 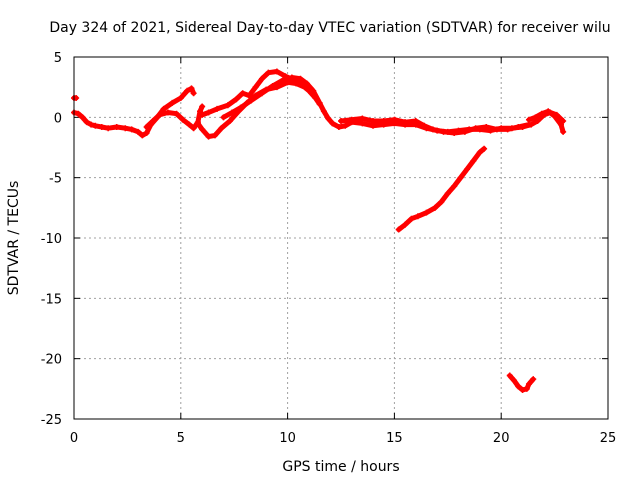 I want to click on y-tick-label: -25, so click(x=51, y=420).